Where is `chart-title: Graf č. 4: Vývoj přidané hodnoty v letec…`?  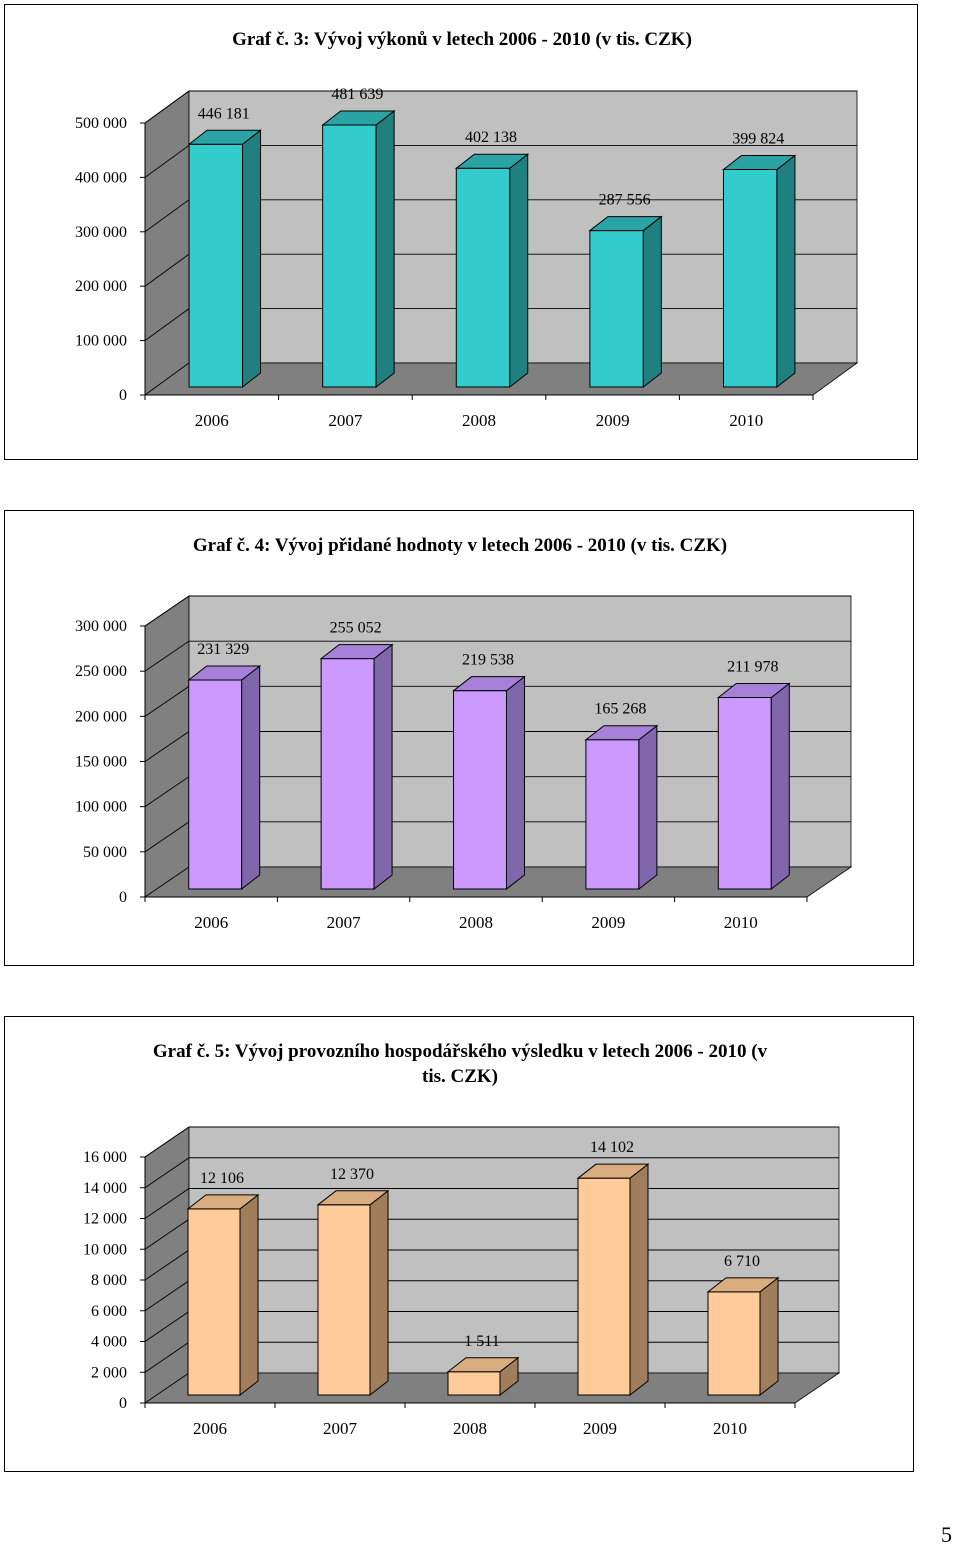
chart-title: Graf č. 4: Vývoj přidané hodnoty v letec… is located at coordinates (460, 545).